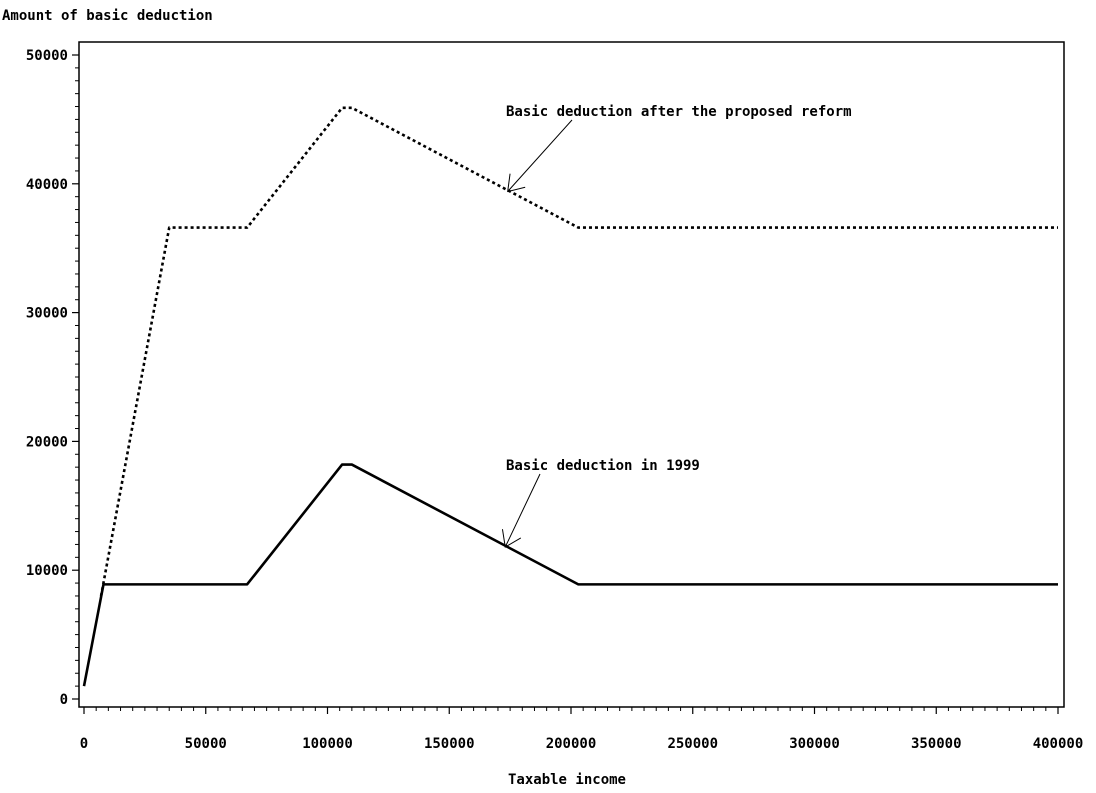  I want to click on x-tick-label: 300000, so click(814, 744).